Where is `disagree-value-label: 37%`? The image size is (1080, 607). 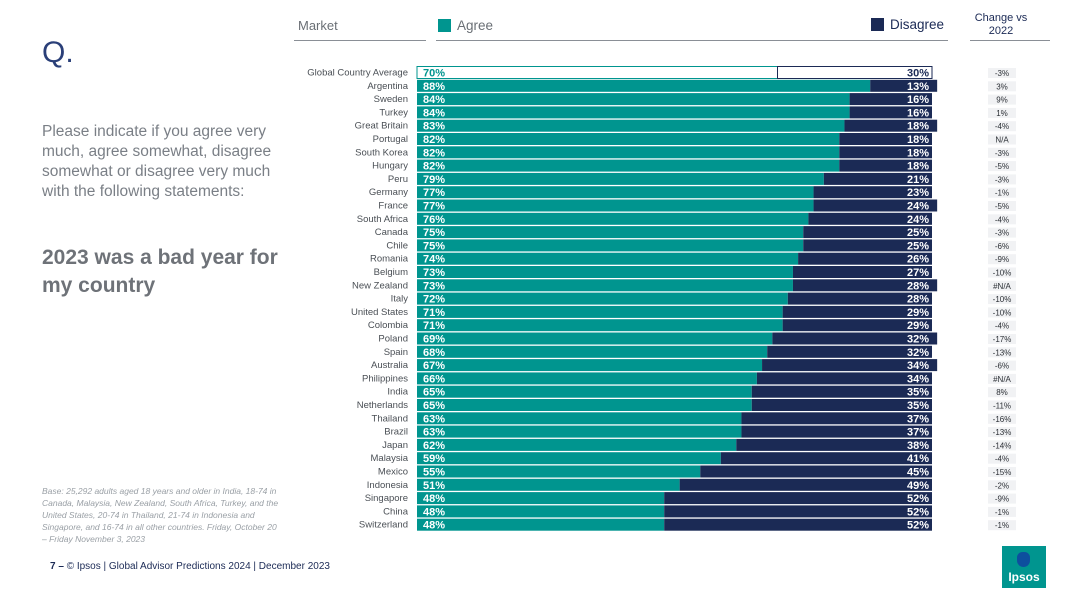
disagree-value-label: 37% is located at coordinates (918, 419).